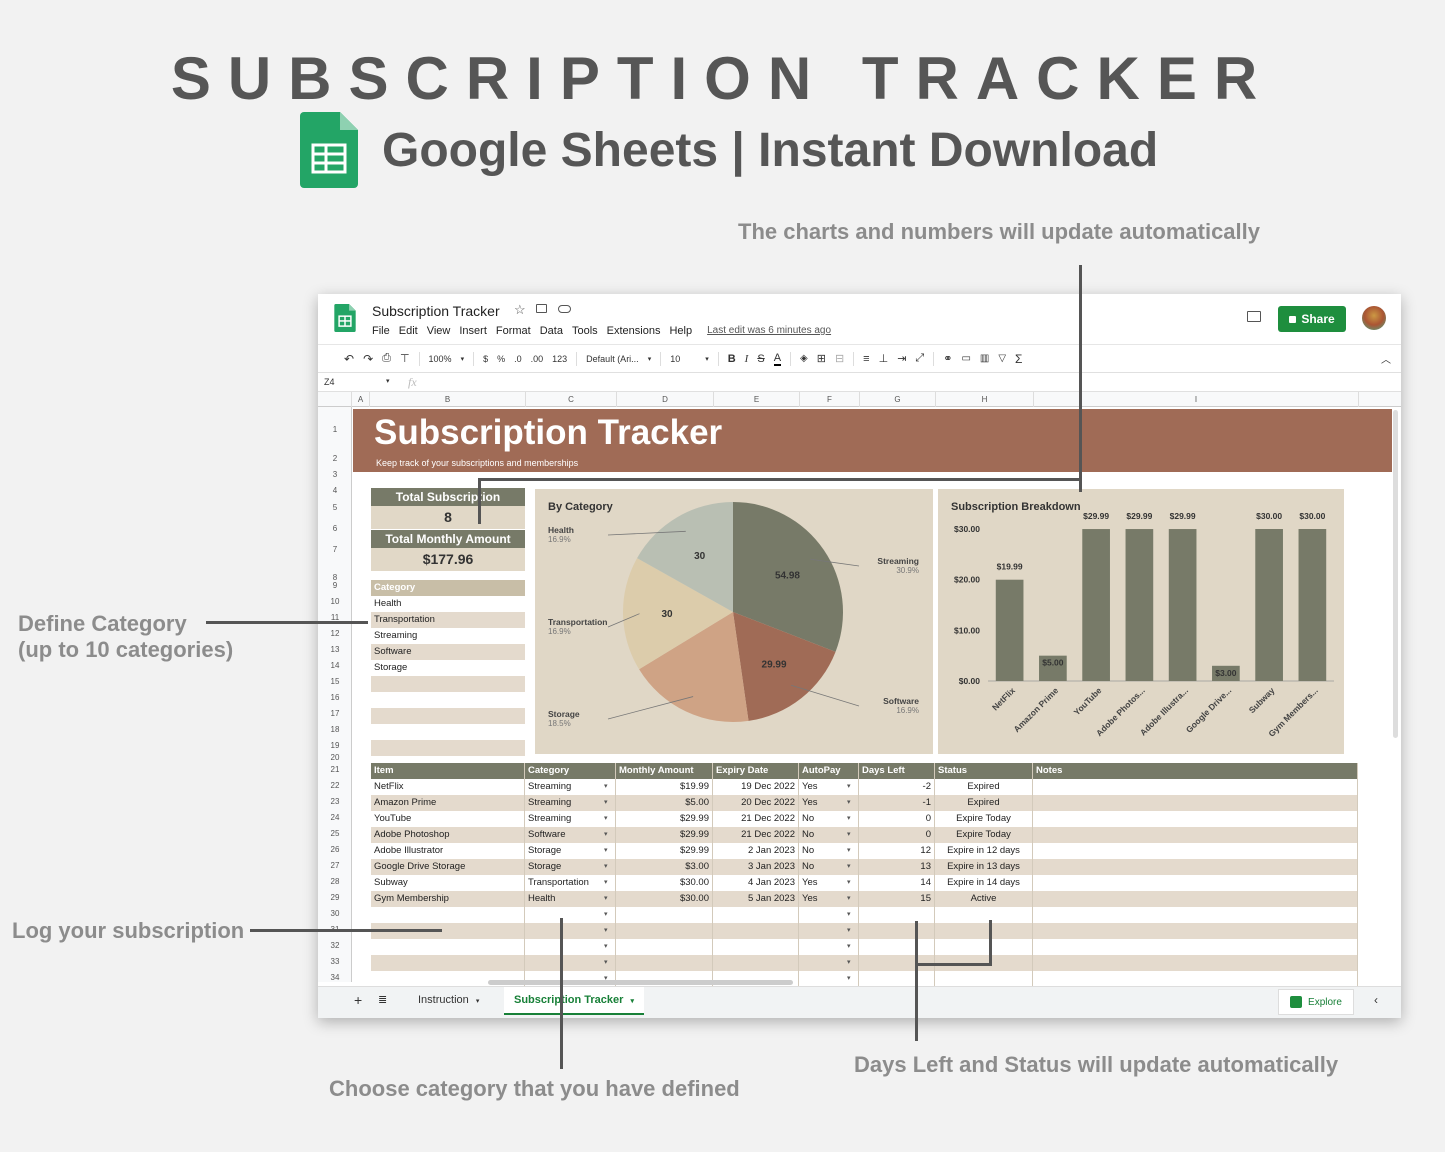 This screenshot has width=1445, height=1152. What do you see at coordinates (448, 851) in the screenshot?
I see `cell-item: Adobe Illustrator` at bounding box center [448, 851].